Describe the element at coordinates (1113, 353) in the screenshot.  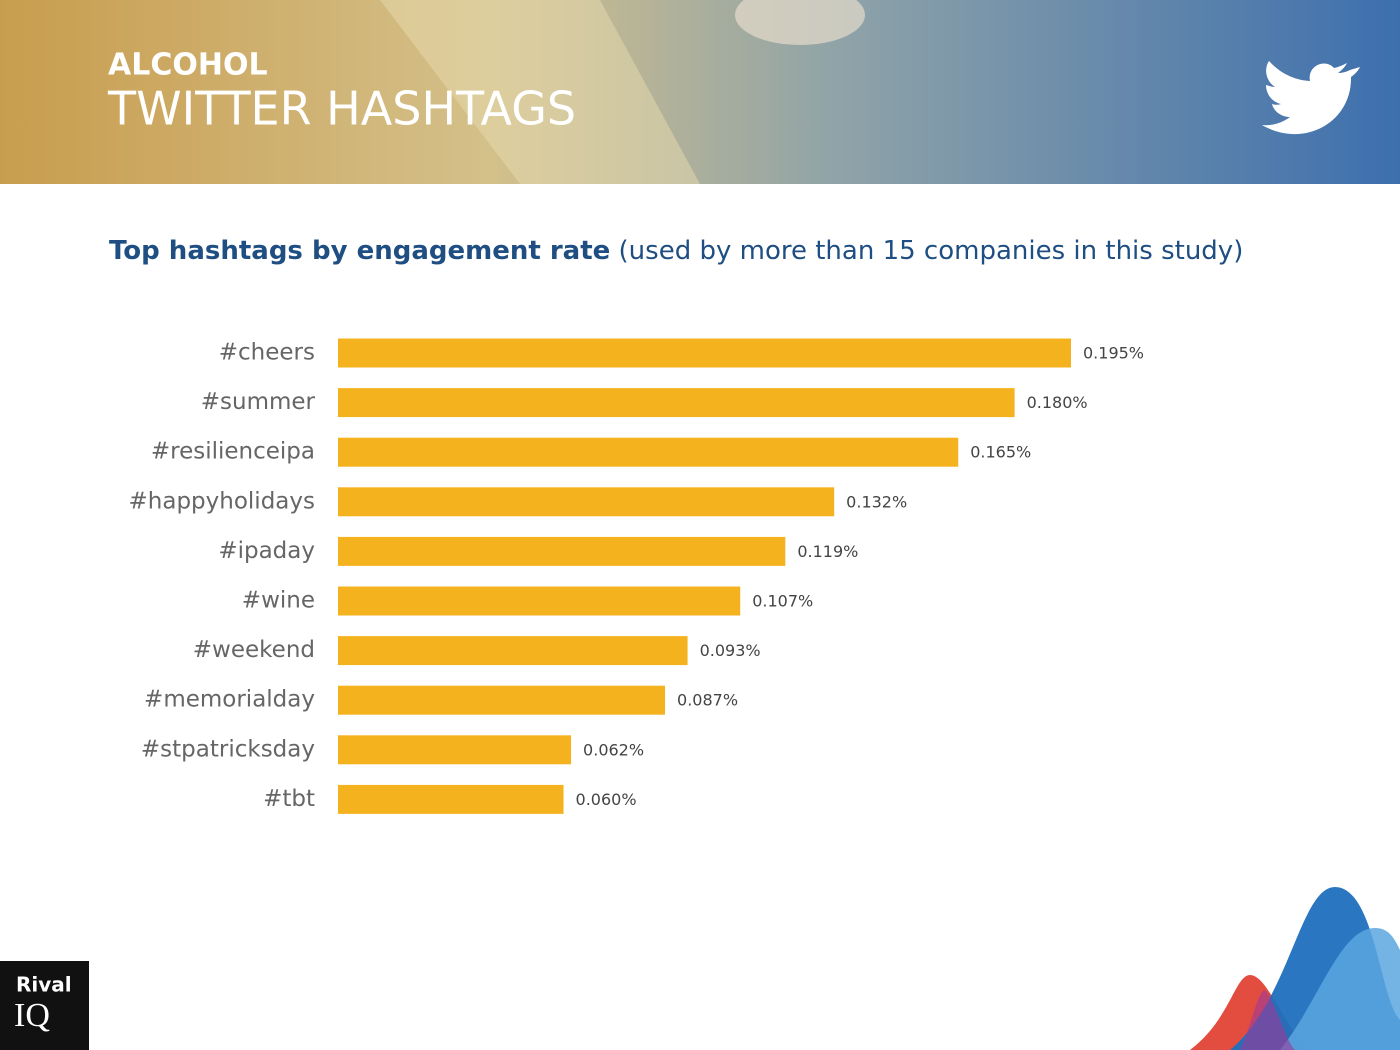
I see `value-label: 0.195%` at that location.